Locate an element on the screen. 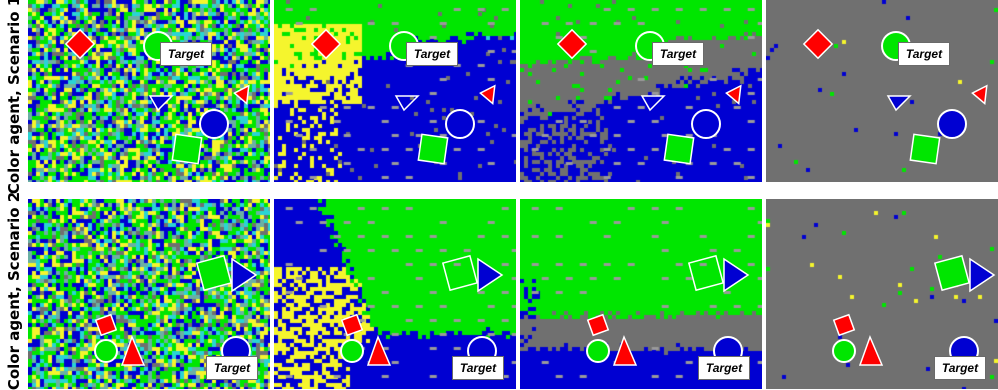 This screenshot has height=390, width=998. grid-panel-r1-c3: Target is located at coordinates (641, 91).